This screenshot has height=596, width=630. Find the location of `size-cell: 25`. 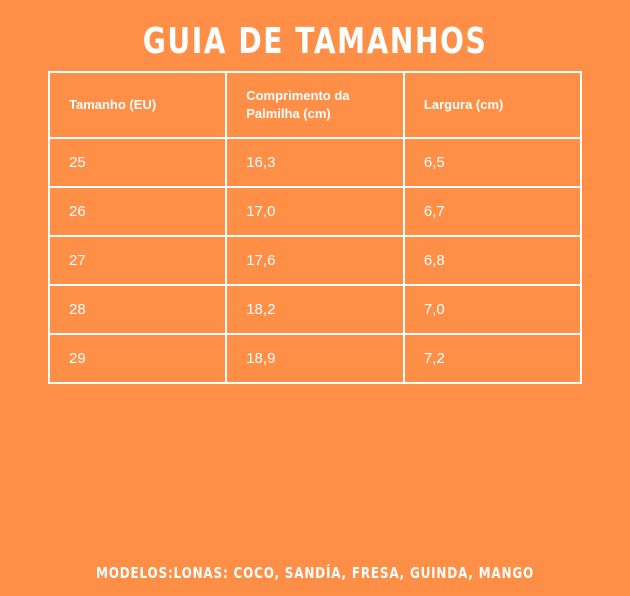

size-cell: 25 is located at coordinates (137, 162).